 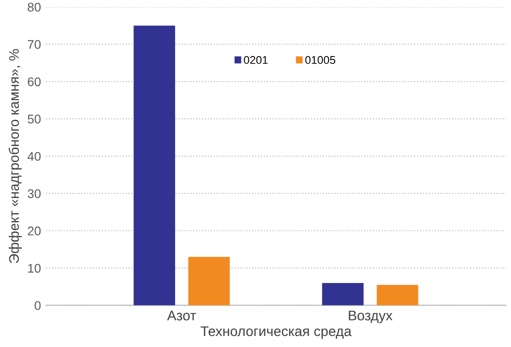 What do you see at coordinates (34, 7) in the screenshot?
I see `y-tick-label: 80` at bounding box center [34, 7].